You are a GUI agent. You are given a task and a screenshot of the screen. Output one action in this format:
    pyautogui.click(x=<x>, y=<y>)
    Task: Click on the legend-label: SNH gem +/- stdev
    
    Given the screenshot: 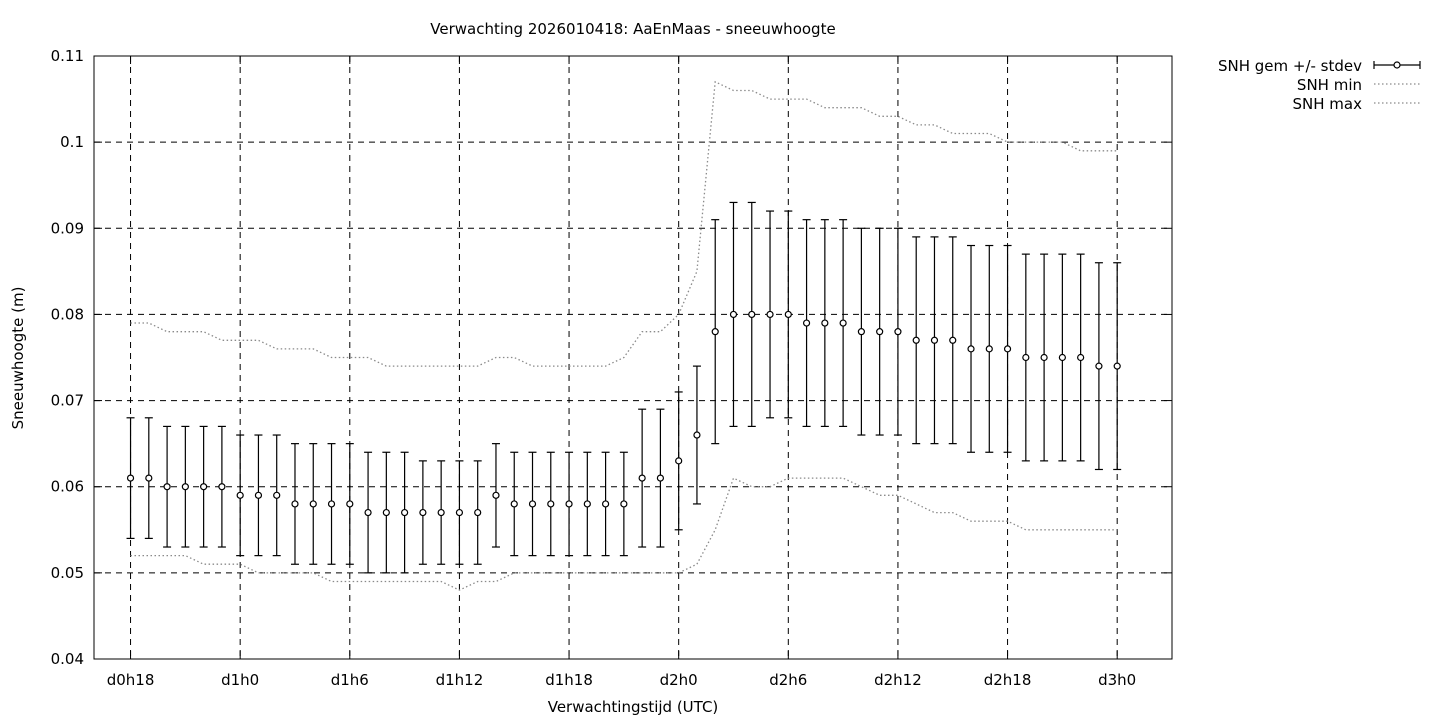 What is the action you would take?
    pyautogui.click(x=1290, y=66)
    